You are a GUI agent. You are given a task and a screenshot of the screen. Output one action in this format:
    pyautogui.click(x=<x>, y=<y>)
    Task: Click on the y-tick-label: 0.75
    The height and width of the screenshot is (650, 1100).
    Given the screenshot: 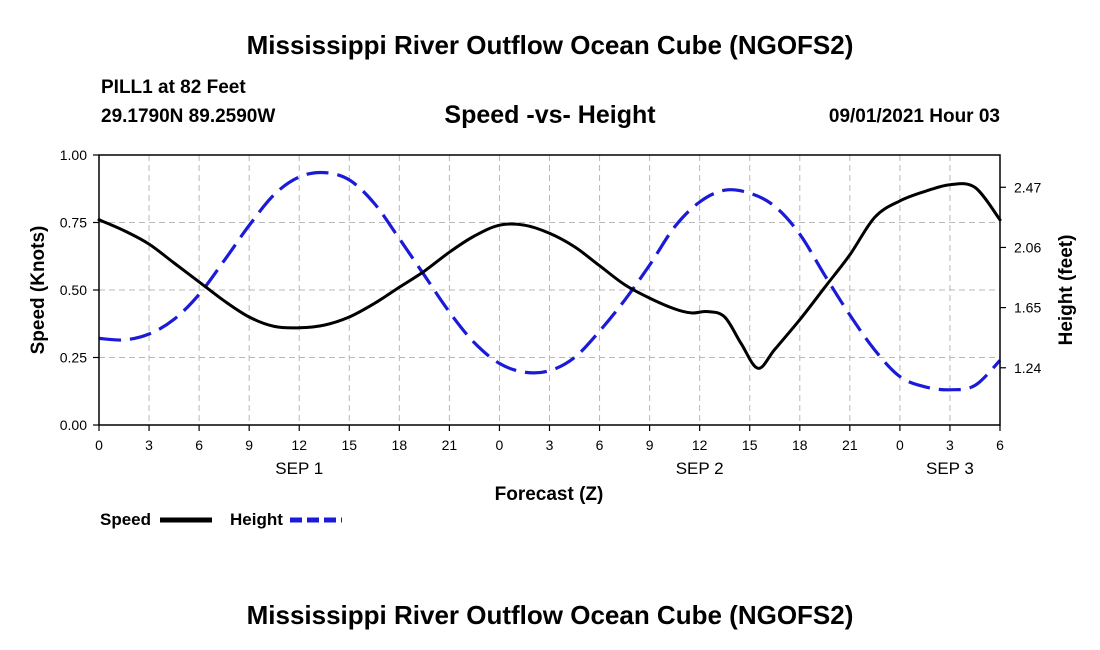 What is the action you would take?
    pyautogui.click(x=73, y=223)
    